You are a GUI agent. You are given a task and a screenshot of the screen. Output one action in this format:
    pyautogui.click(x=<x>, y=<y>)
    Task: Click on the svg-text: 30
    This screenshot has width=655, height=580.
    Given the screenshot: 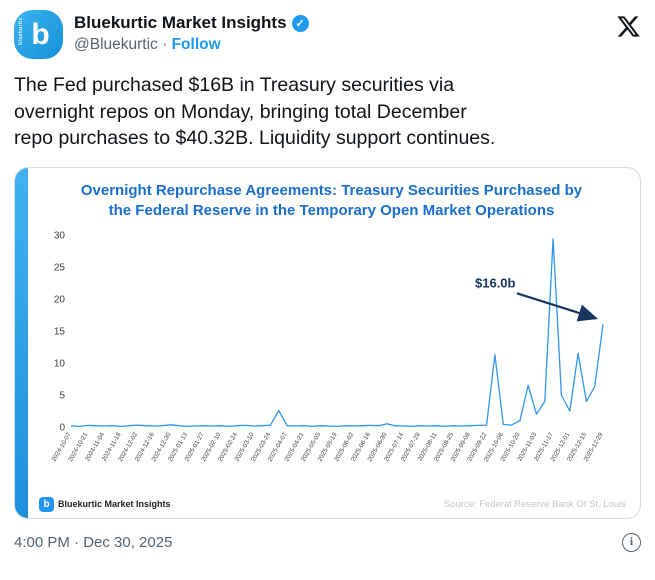 What is the action you would take?
    pyautogui.click(x=60, y=236)
    